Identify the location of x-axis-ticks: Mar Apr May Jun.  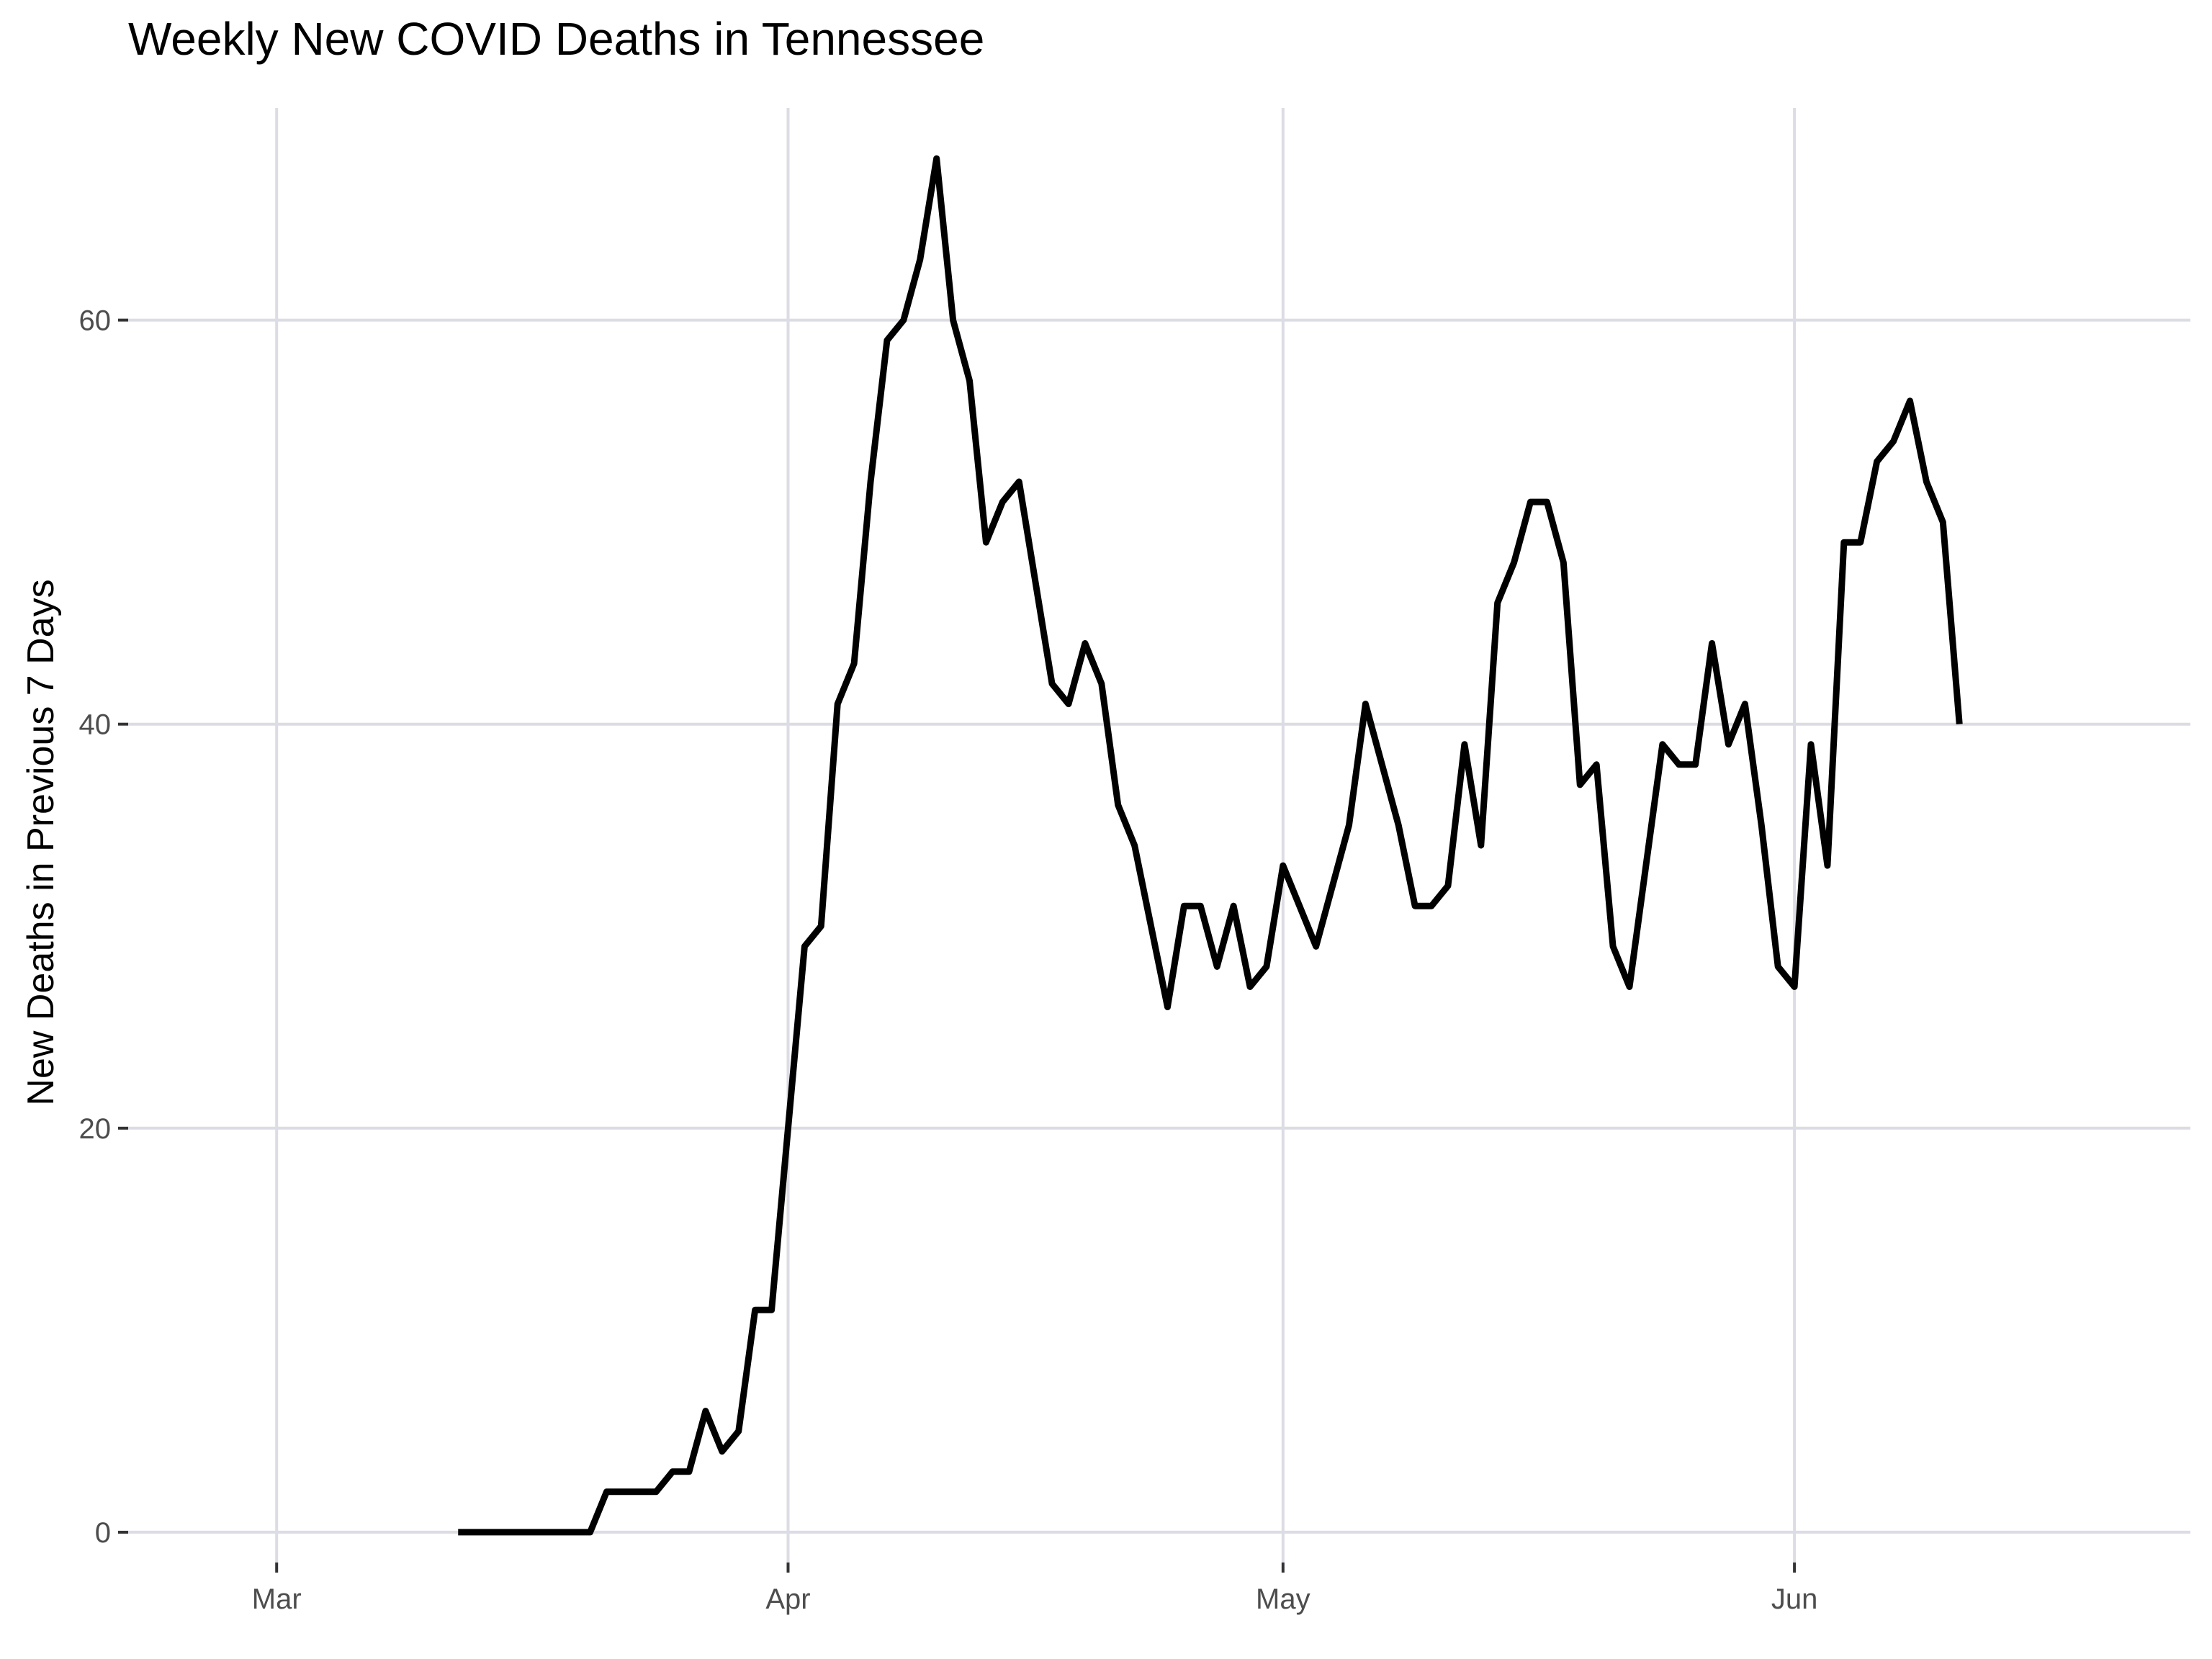
(1035, 1589).